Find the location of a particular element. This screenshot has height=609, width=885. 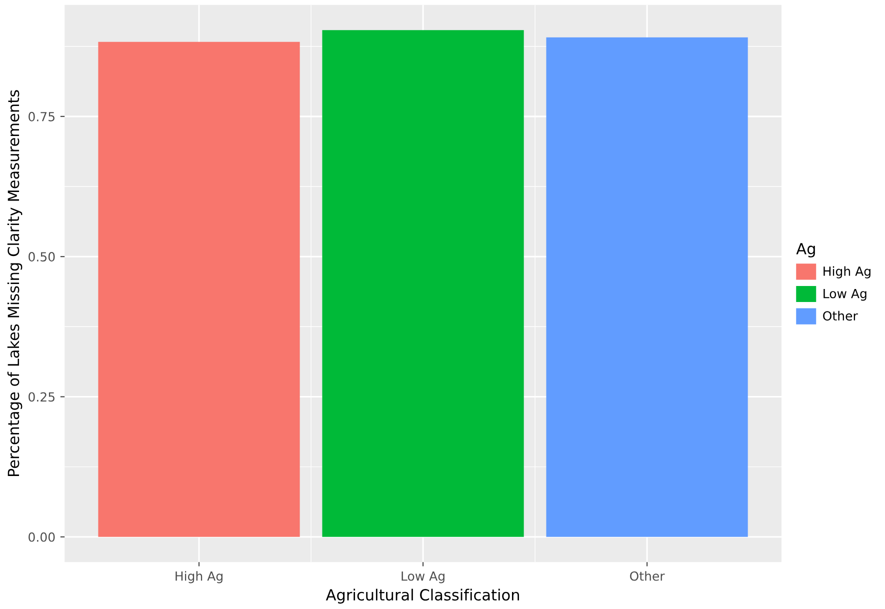

legend-label: Other is located at coordinates (840, 315).